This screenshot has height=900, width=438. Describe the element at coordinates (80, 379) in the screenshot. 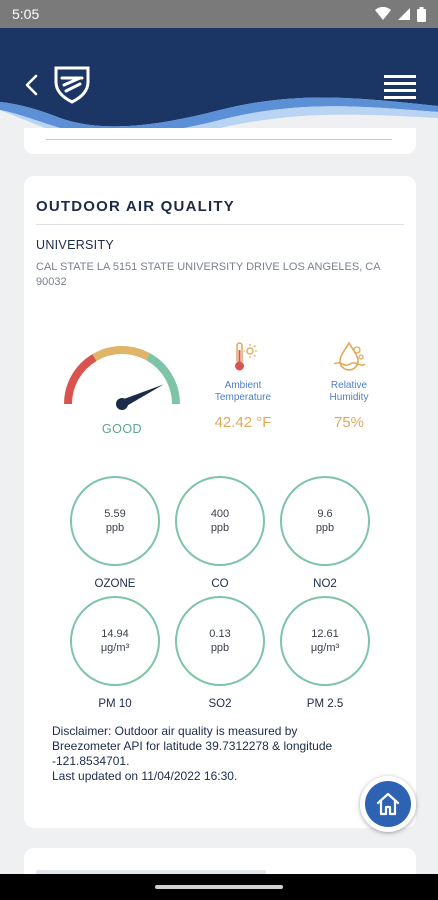

I see `gauge-arc-poor` at that location.